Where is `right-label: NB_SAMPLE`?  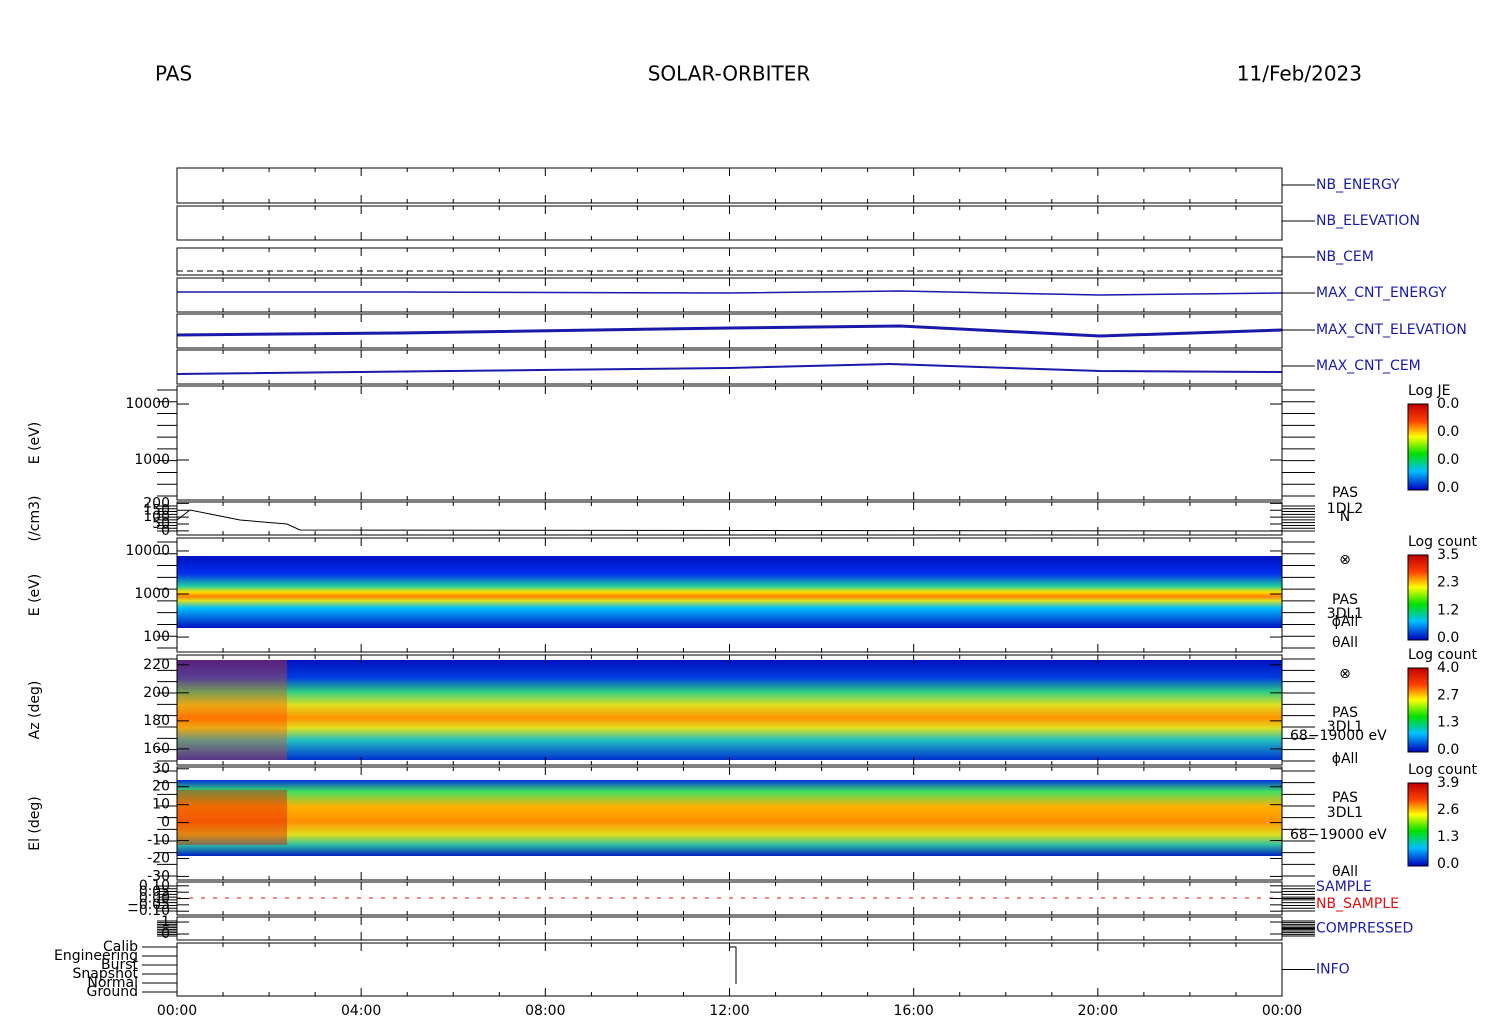 right-label: NB_SAMPLE is located at coordinates (1357, 904).